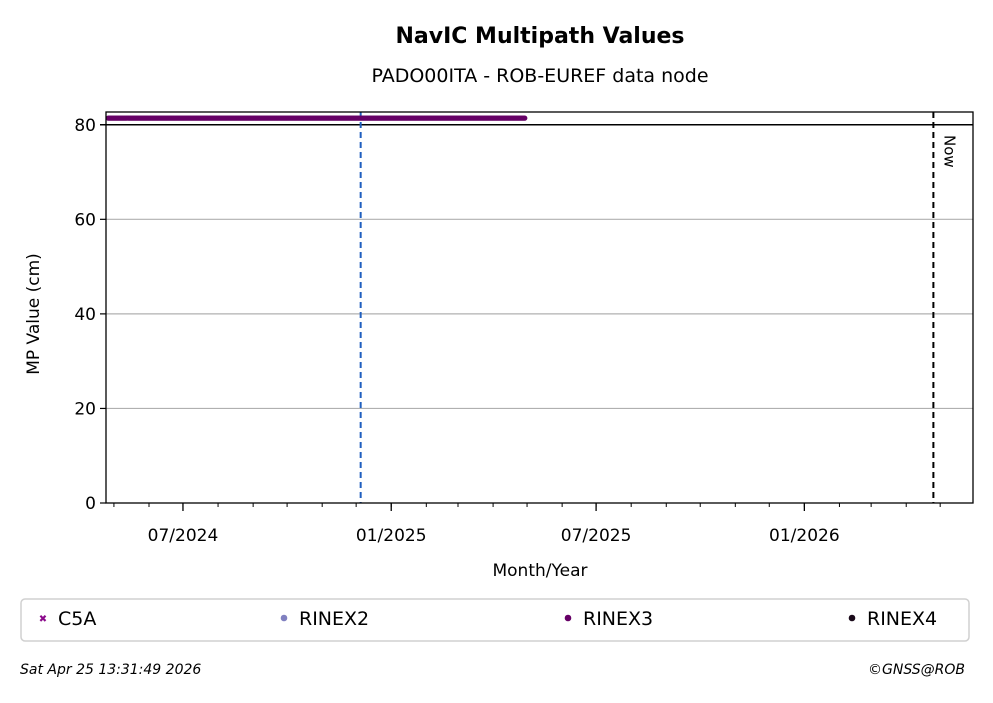  What do you see at coordinates (916, 670) in the screenshot?
I see `footer-credit: ©GNSS@ROB` at bounding box center [916, 670].